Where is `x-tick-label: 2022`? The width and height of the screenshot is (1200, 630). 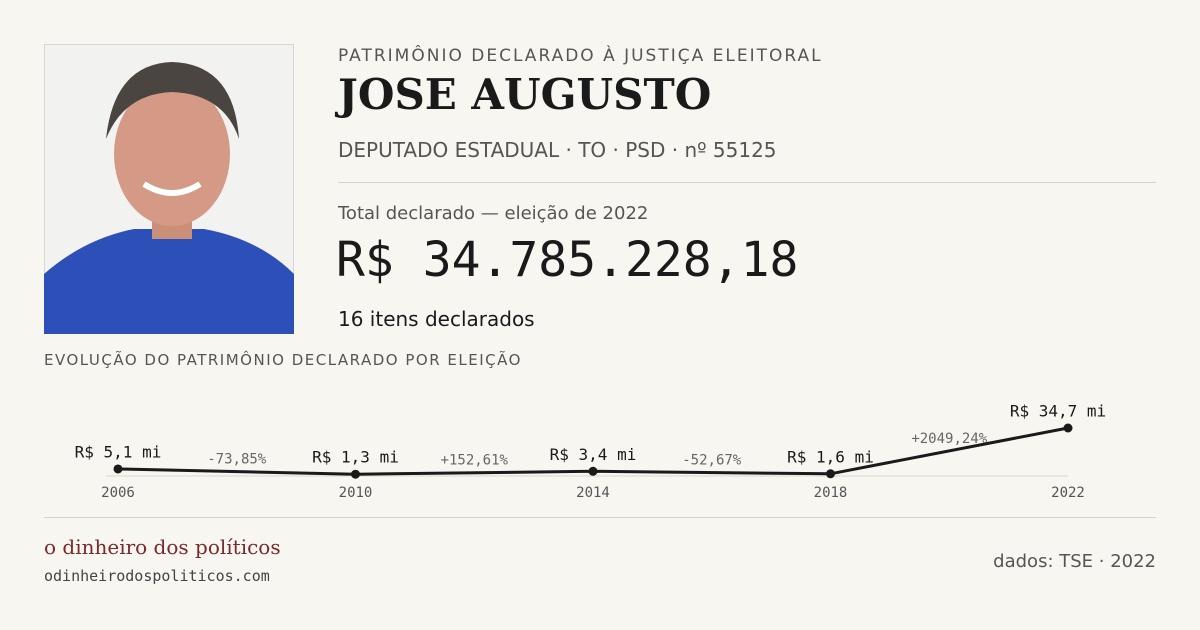
x-tick-label: 2022 is located at coordinates (1068, 493).